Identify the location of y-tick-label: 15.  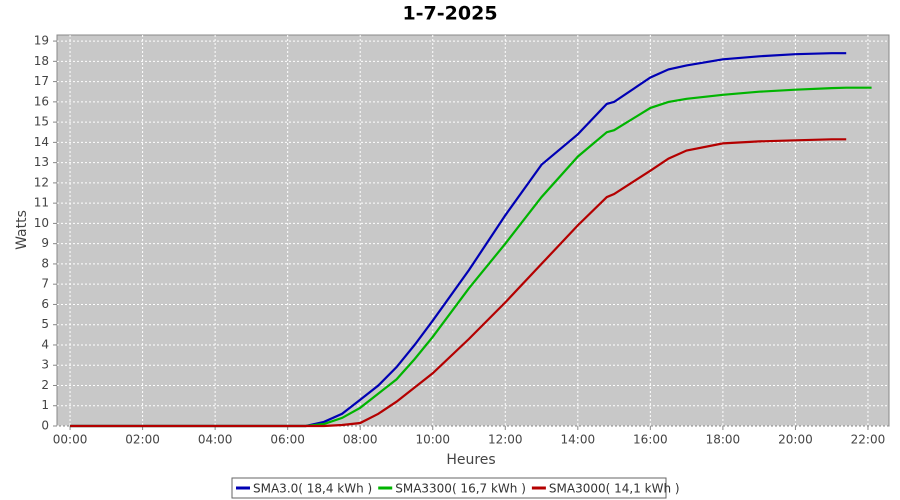
(41, 122).